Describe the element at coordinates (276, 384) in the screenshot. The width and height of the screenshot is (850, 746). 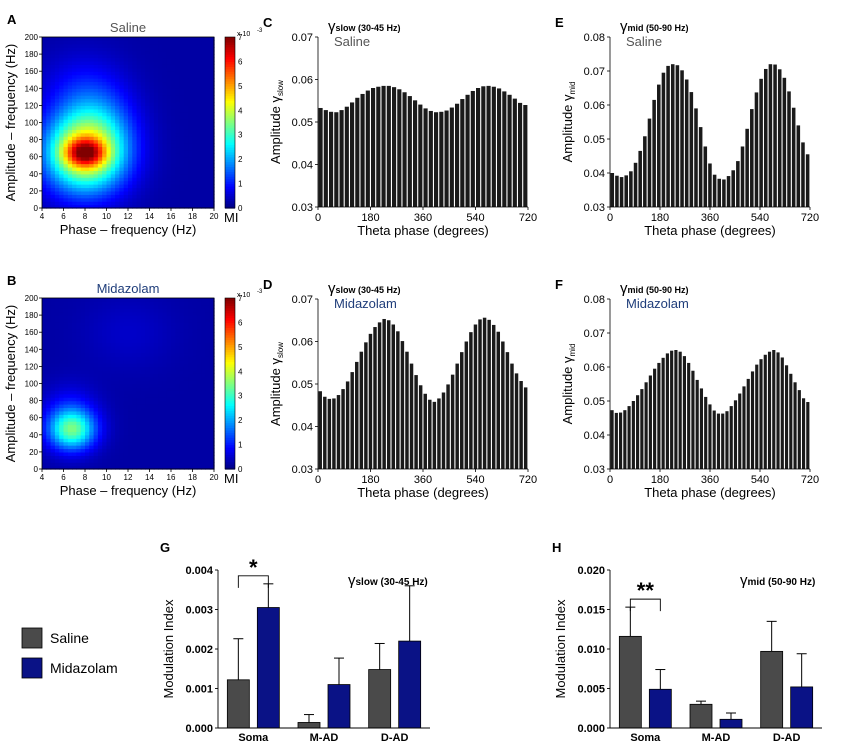
I see `y-axis-label: Amplitude γslow` at that location.